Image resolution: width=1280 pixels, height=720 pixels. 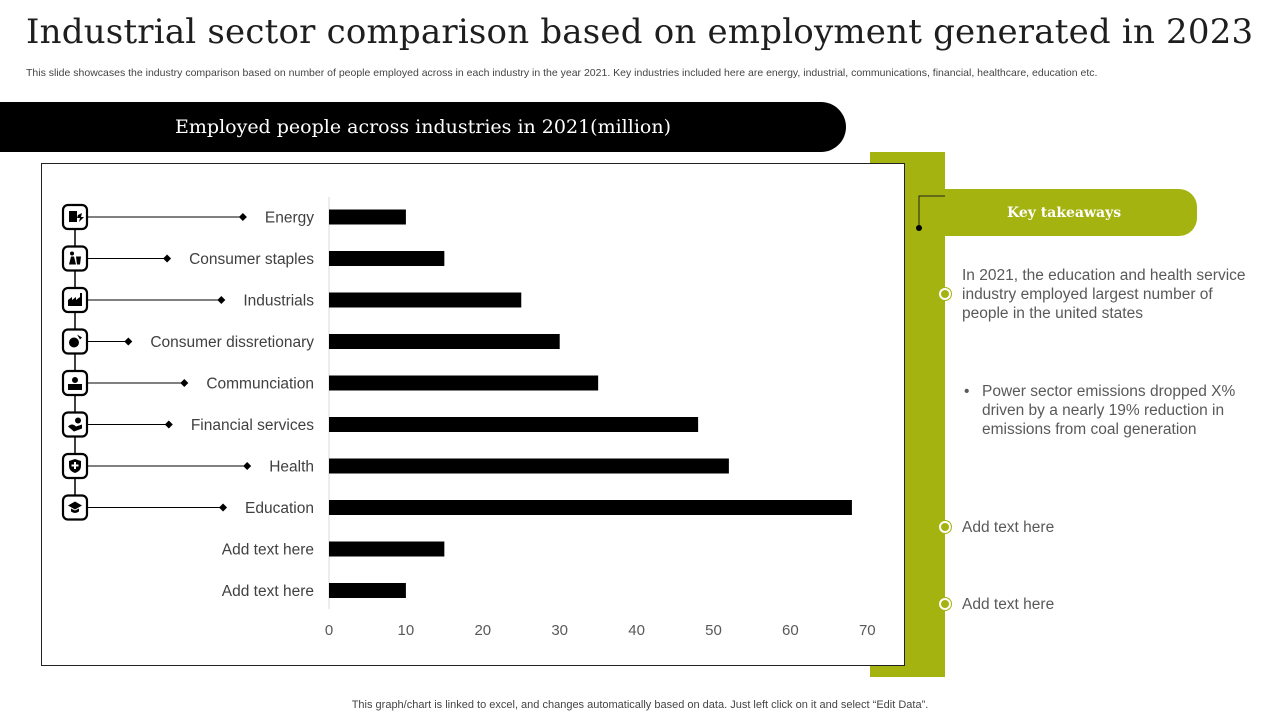 I want to click on x-tick-label: 50, so click(x=713, y=630).